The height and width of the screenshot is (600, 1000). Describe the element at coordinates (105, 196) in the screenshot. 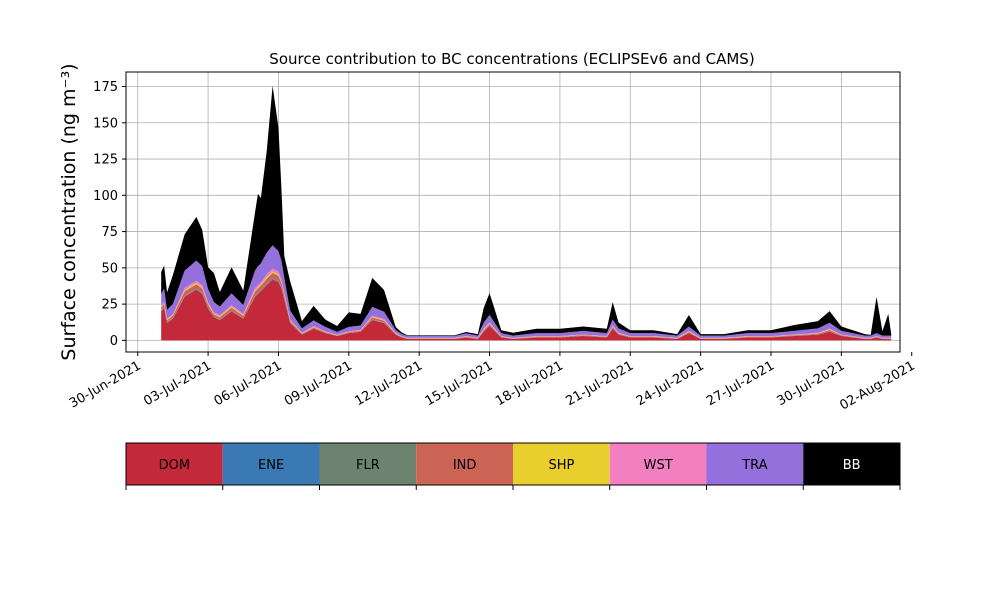

I see `y-tick-label: 100` at that location.